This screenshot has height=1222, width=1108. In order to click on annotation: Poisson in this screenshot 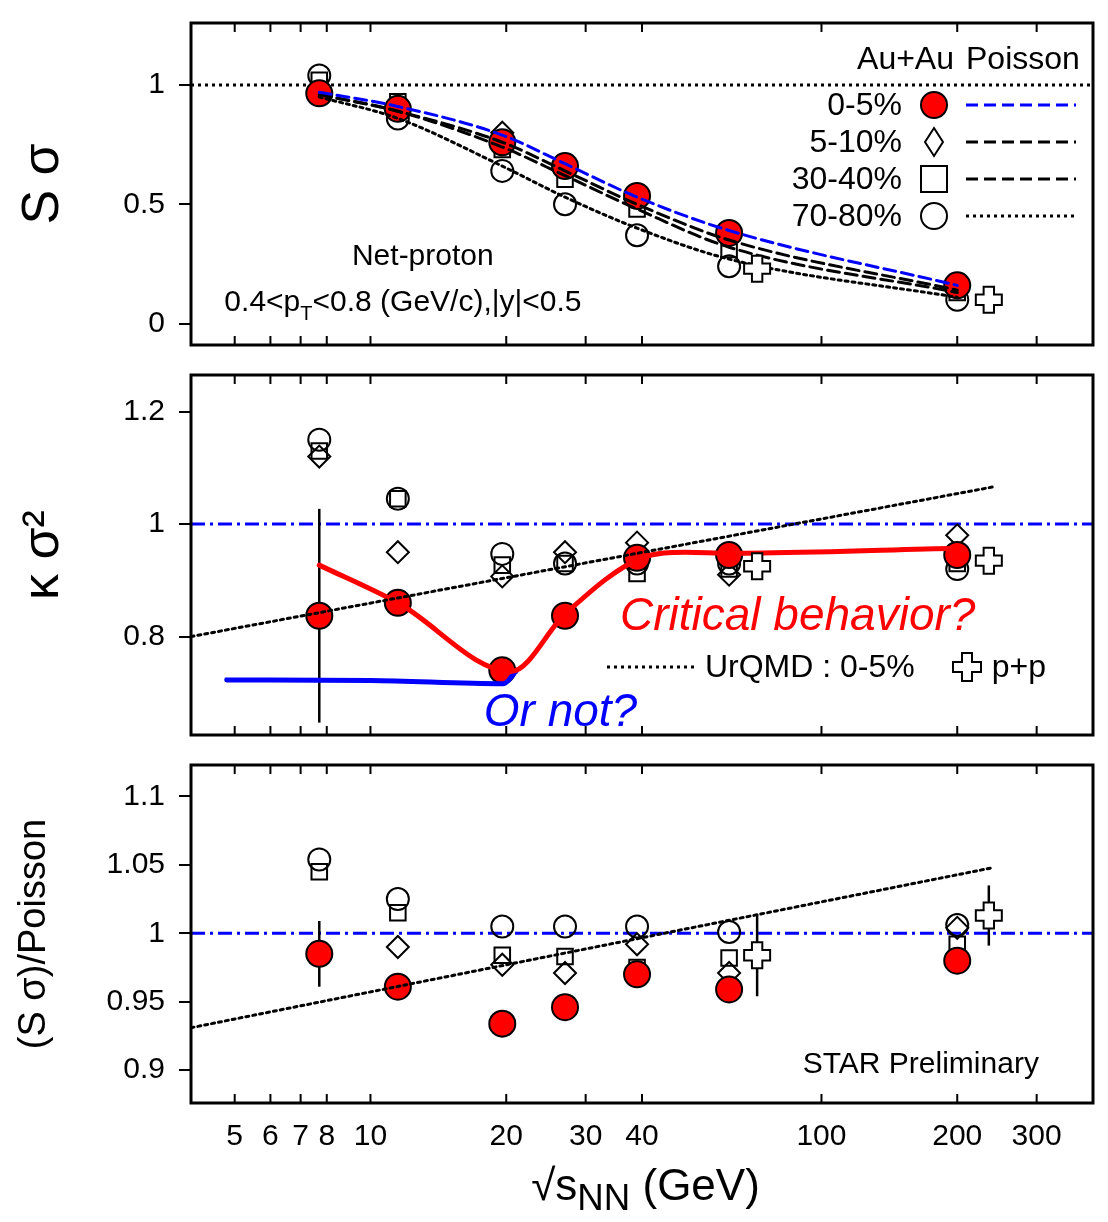, I will do `click(1023, 58)`.